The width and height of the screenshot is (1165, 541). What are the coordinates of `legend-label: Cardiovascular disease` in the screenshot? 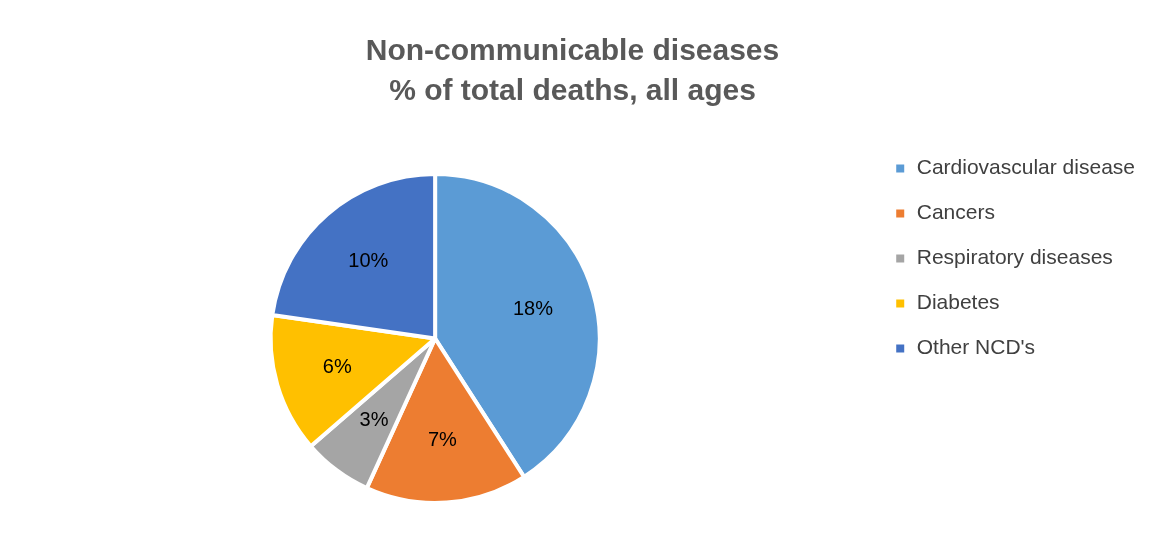 It's located at (1026, 167).